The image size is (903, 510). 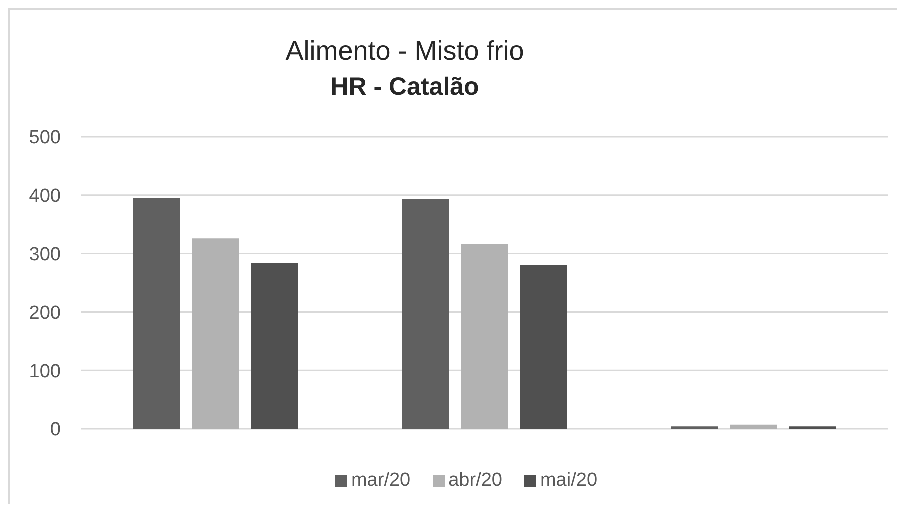 I want to click on legend-label: abr/20, so click(x=475, y=480).